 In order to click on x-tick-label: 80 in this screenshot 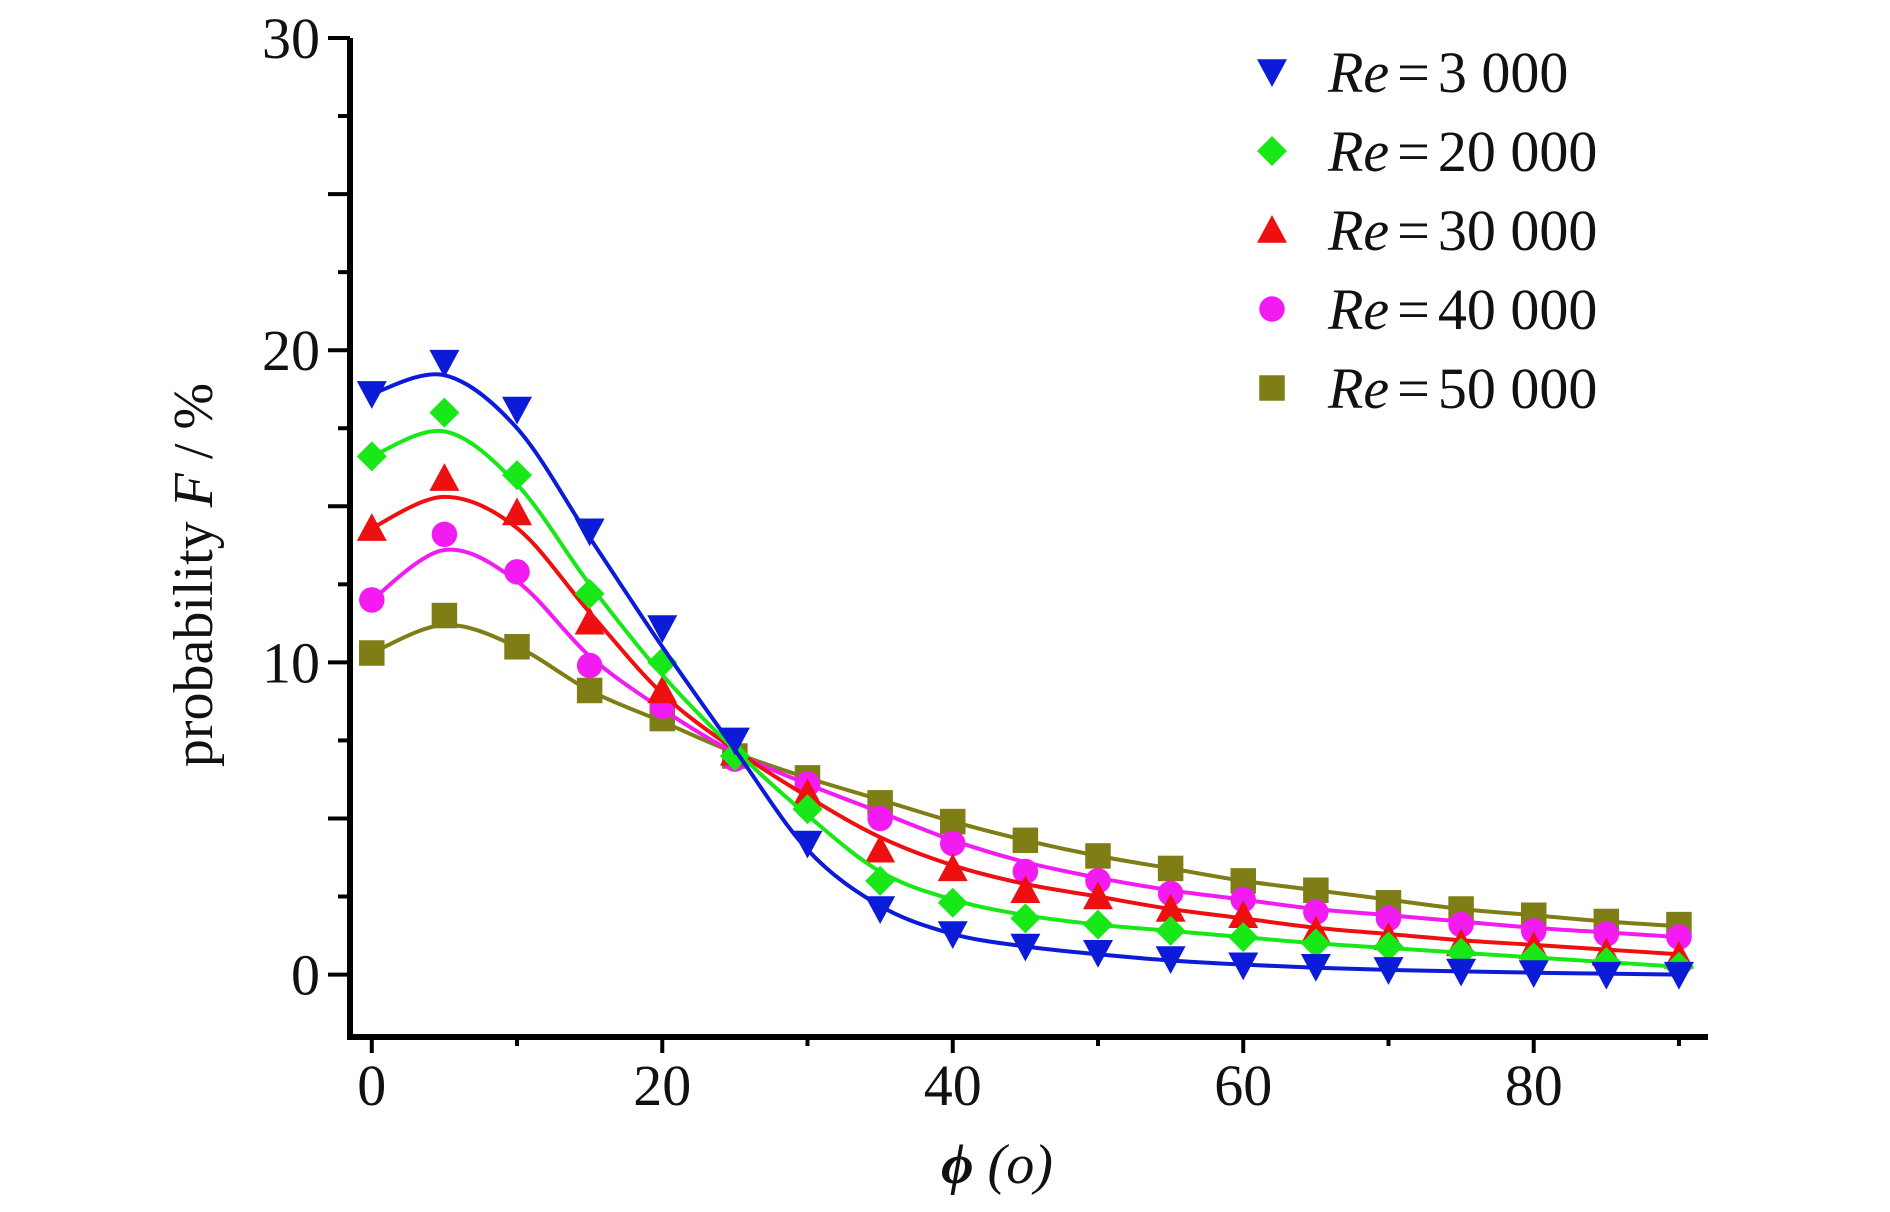, I will do `click(1534, 1085)`.